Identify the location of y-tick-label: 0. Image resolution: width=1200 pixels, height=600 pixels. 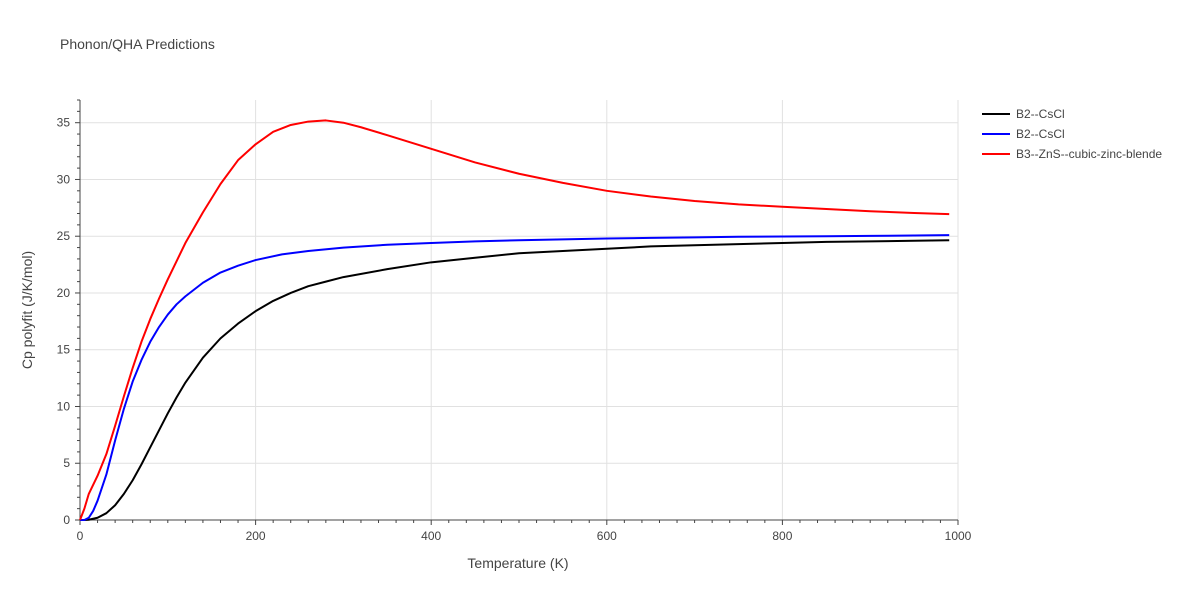
(66, 520).